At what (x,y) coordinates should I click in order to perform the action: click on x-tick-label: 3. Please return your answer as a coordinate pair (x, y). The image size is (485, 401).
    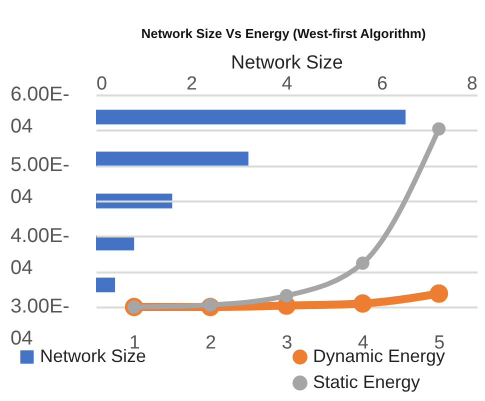
    Looking at the image, I should click on (287, 343).